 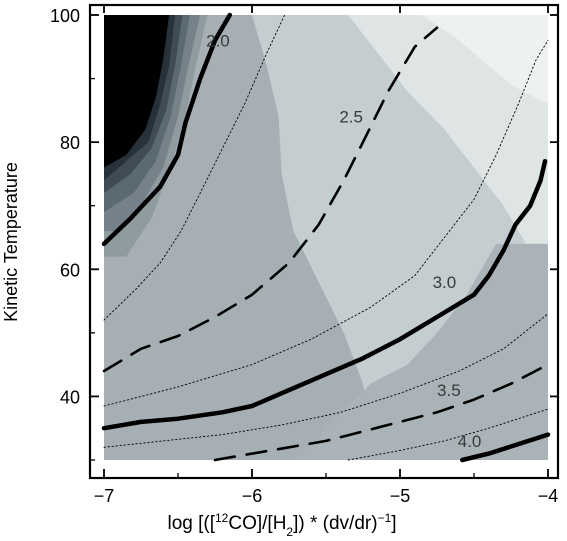 What do you see at coordinates (65, 16) in the screenshot?
I see `y-tick-label: 100` at bounding box center [65, 16].